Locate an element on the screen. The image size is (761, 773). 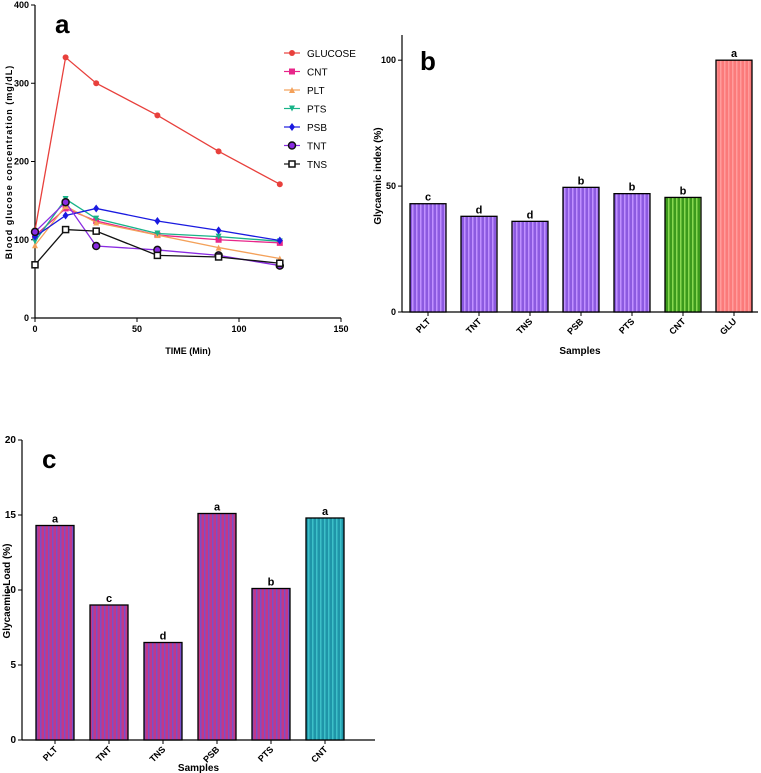
y-tick-label: 20 is located at coordinates (11, 440).